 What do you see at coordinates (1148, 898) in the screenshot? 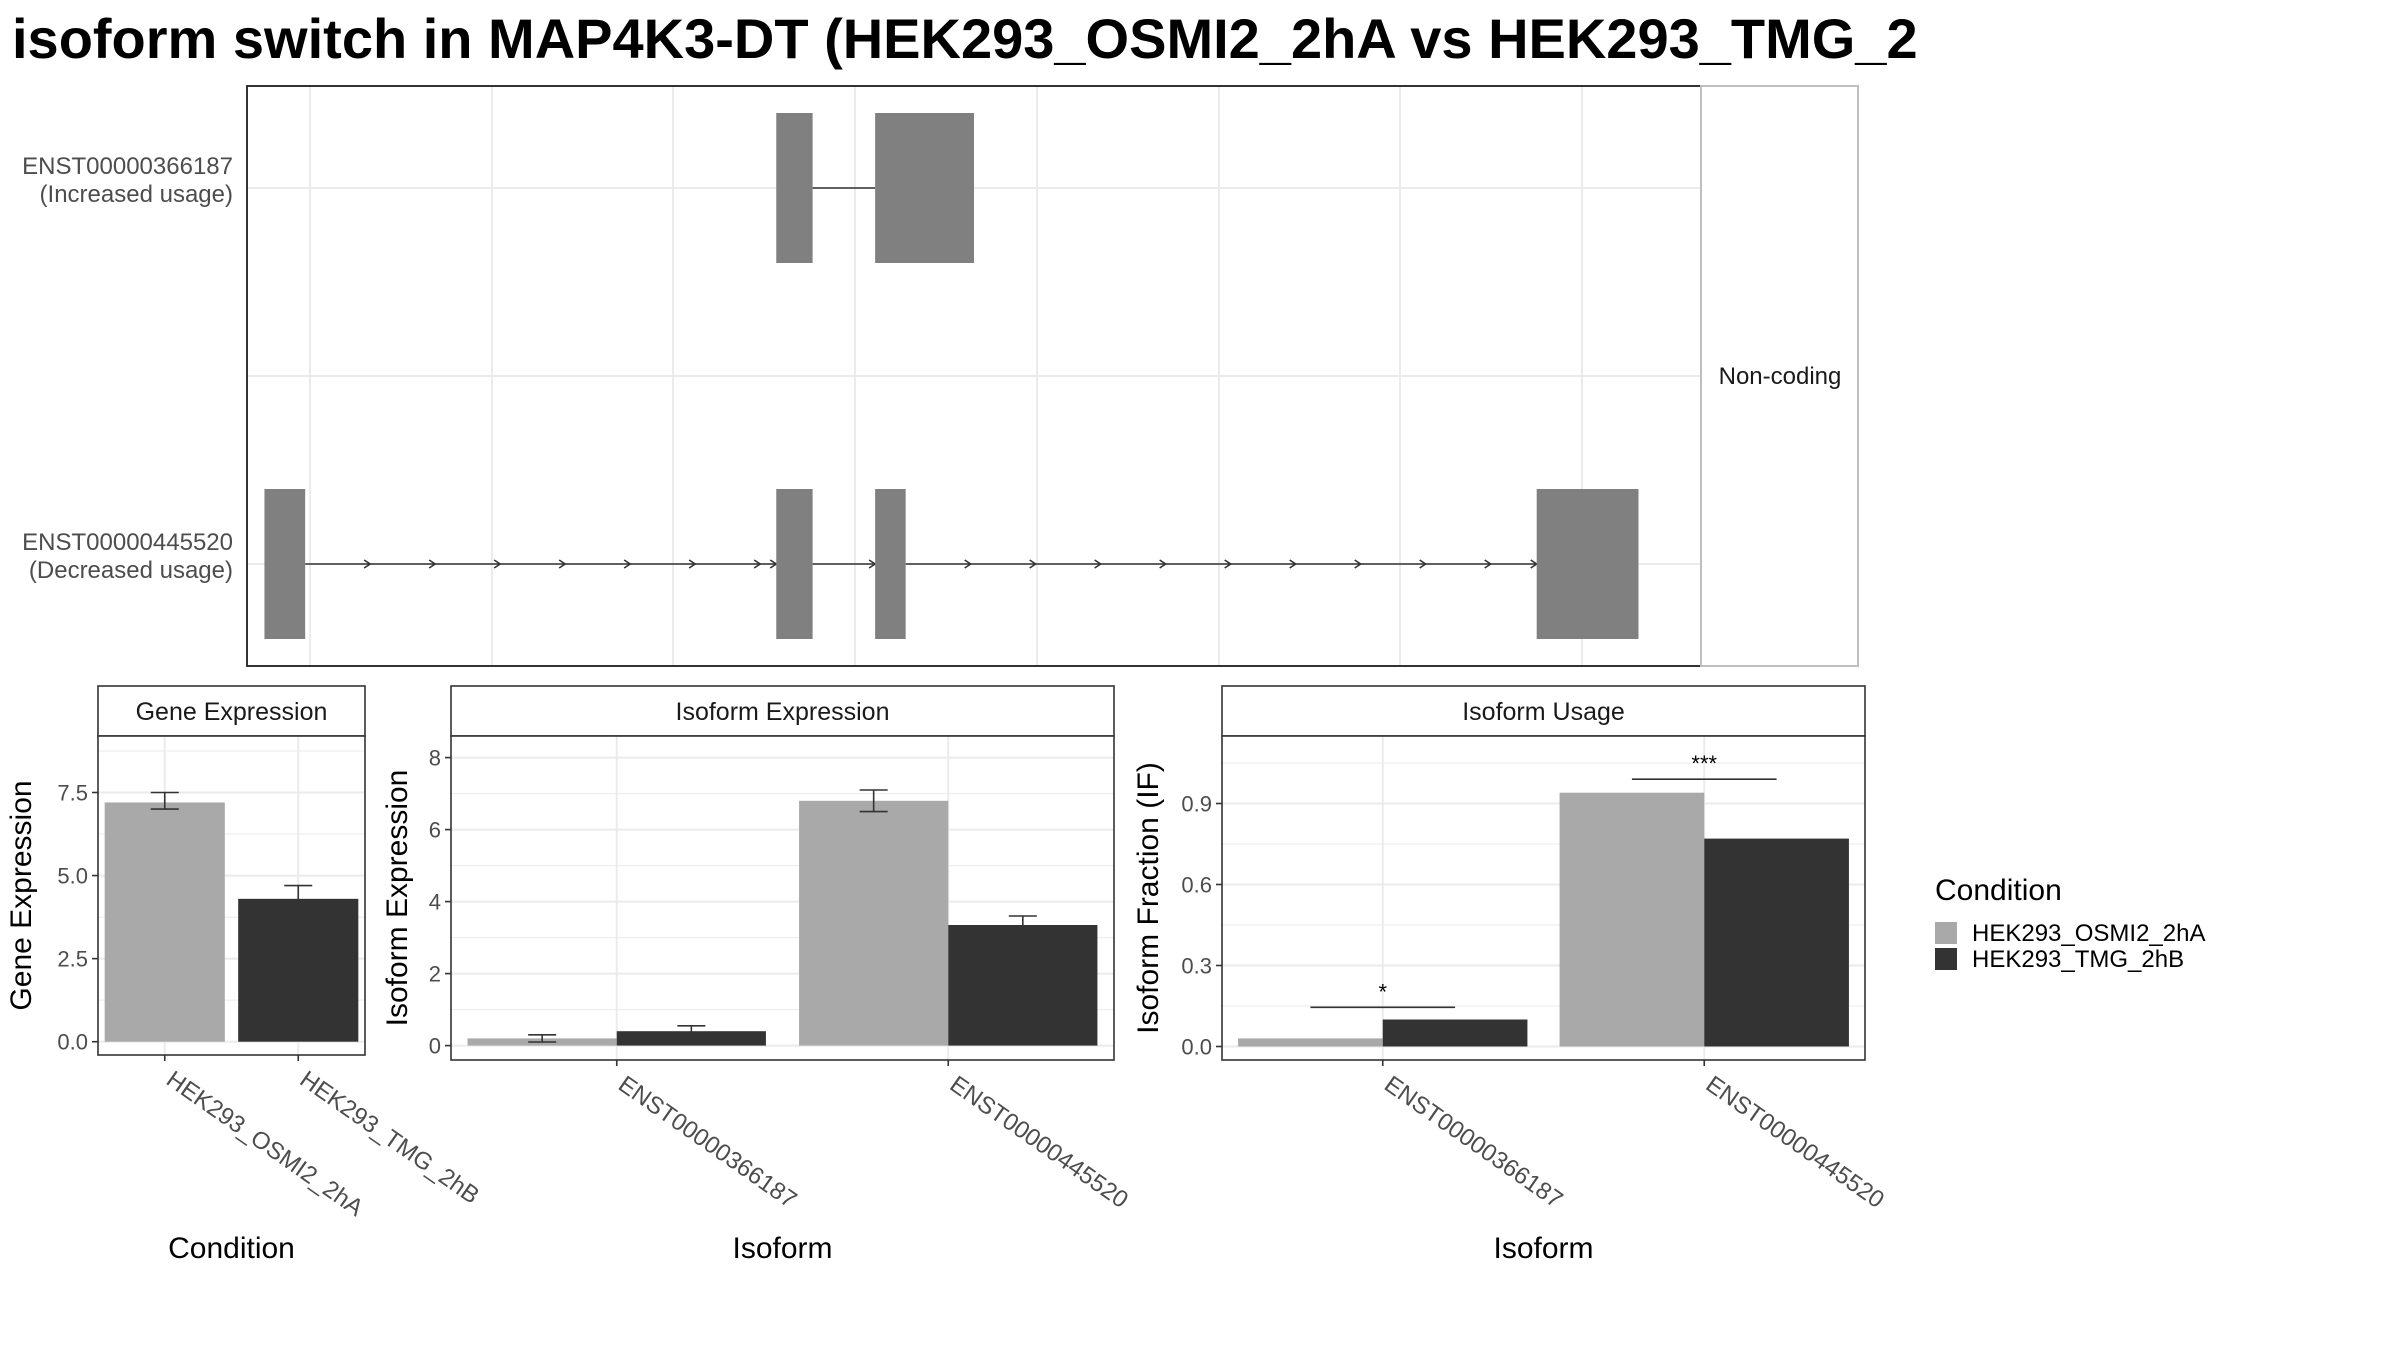
I see `y-axis-title: Isoform Fraction (IF)` at bounding box center [1148, 898].